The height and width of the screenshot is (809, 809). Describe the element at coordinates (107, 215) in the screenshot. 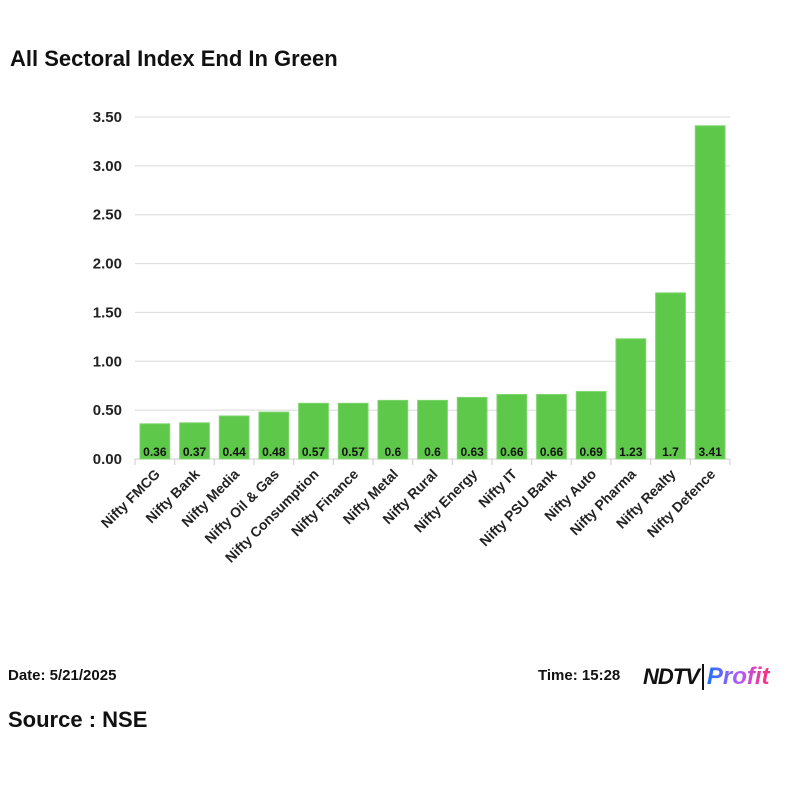

I see `y-tick-label: 2.50` at that location.